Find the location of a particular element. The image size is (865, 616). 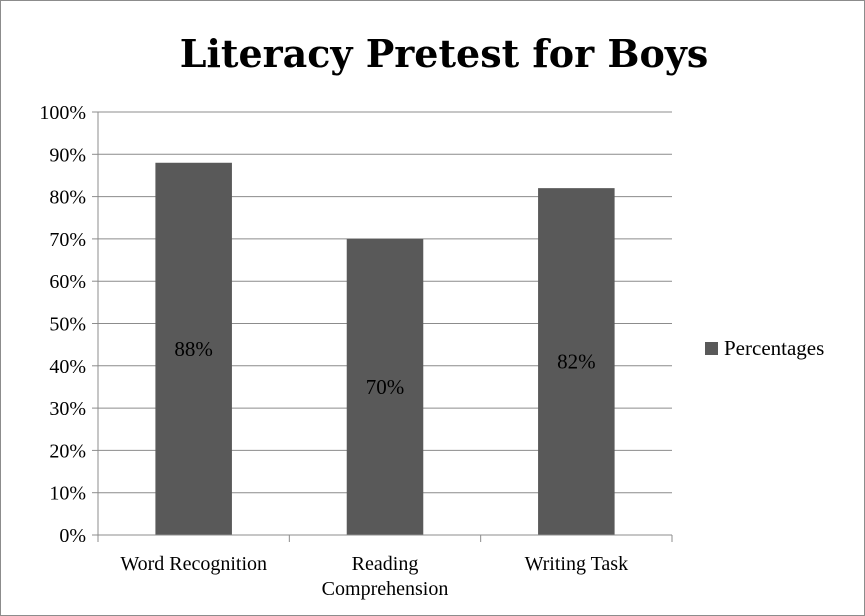

data-label: 88% is located at coordinates (193, 349).